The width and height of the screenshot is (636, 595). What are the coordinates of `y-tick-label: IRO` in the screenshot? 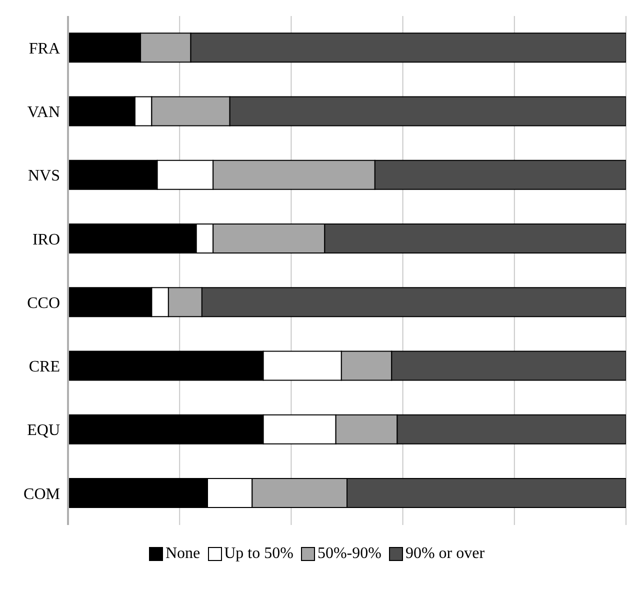 It's located at (46, 239).